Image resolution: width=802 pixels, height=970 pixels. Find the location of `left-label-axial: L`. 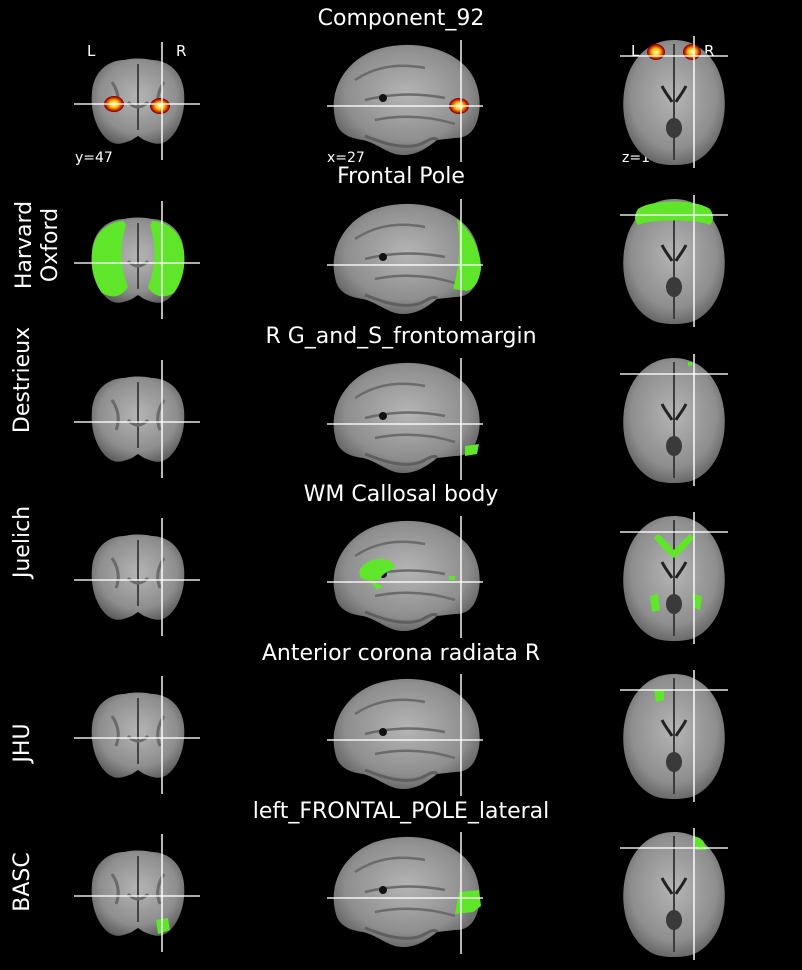

left-label-axial: L is located at coordinates (635, 51).